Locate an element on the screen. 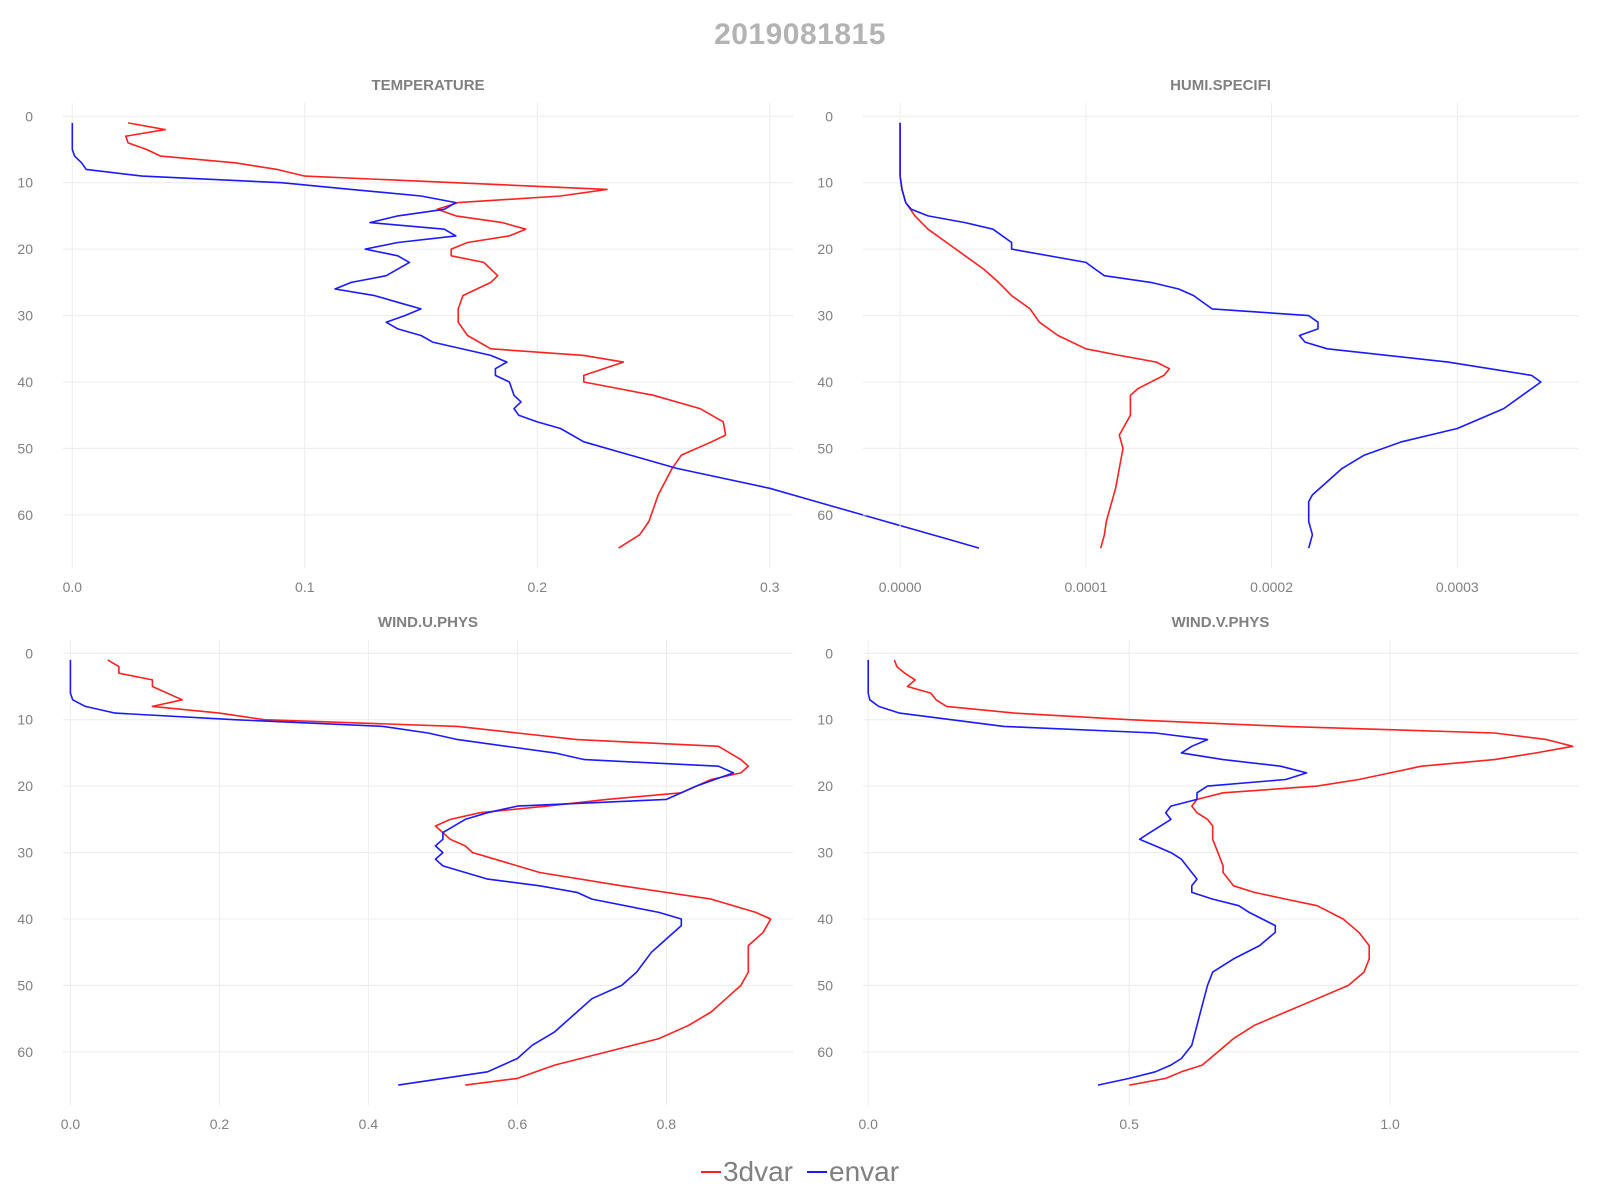 Image resolution: width=1600 pixels, height=1200 pixels. legend-item-envar: envar is located at coordinates (853, 1172).